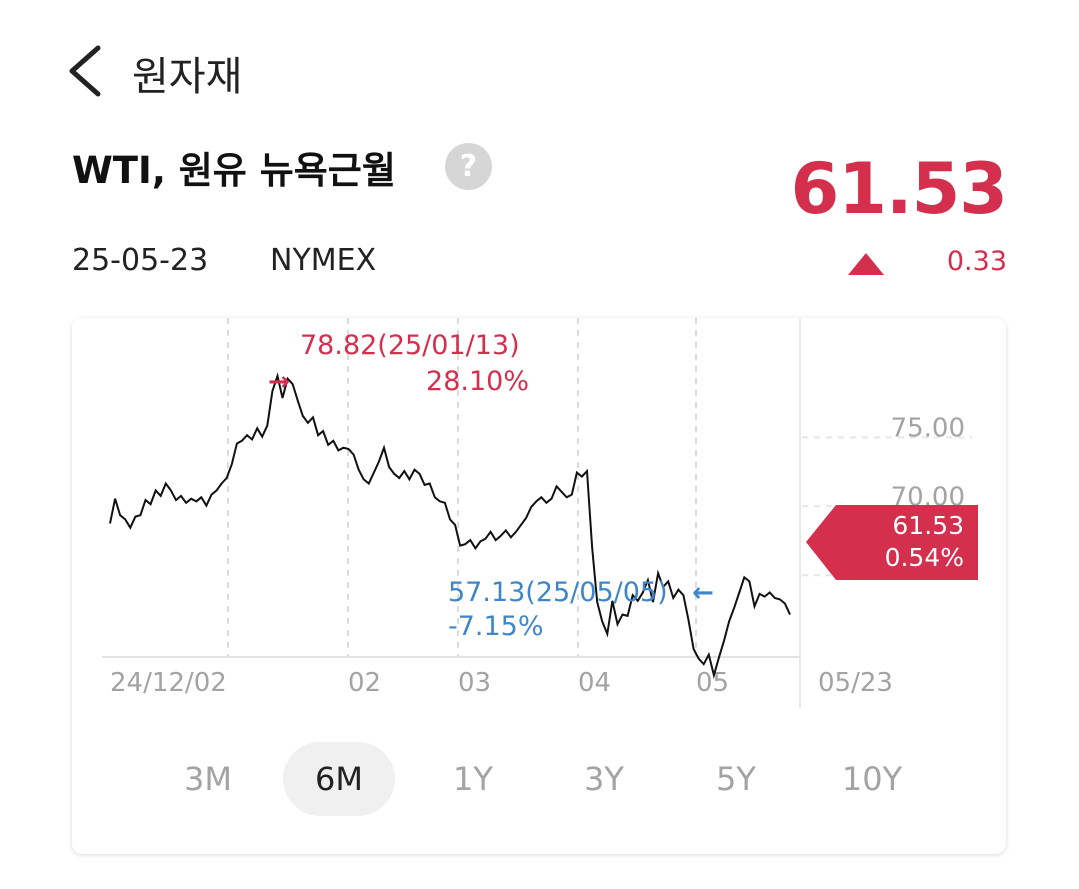 This screenshot has width=1079, height=889. Describe the element at coordinates (892, 542) in the screenshot. I see `current-price-tag` at that location.